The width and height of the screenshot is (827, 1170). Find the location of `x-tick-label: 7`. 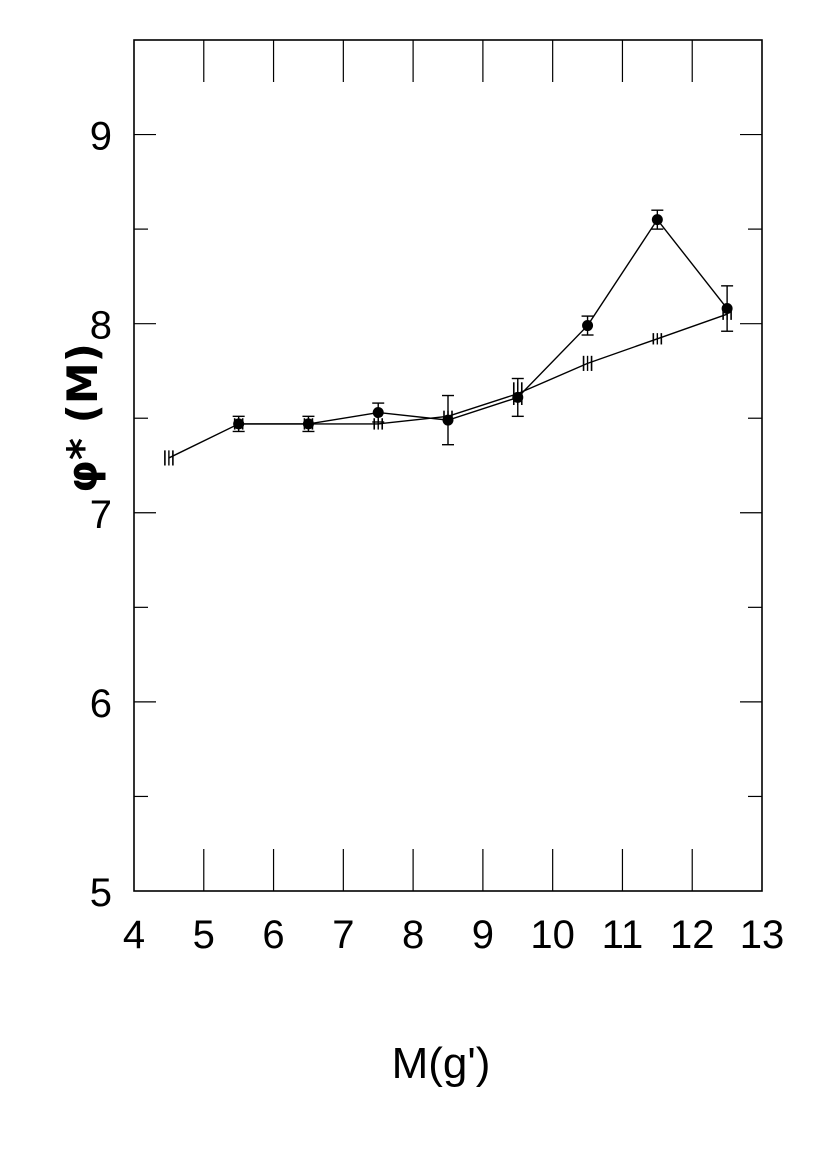

x-tick-label: 7 is located at coordinates (343, 935).